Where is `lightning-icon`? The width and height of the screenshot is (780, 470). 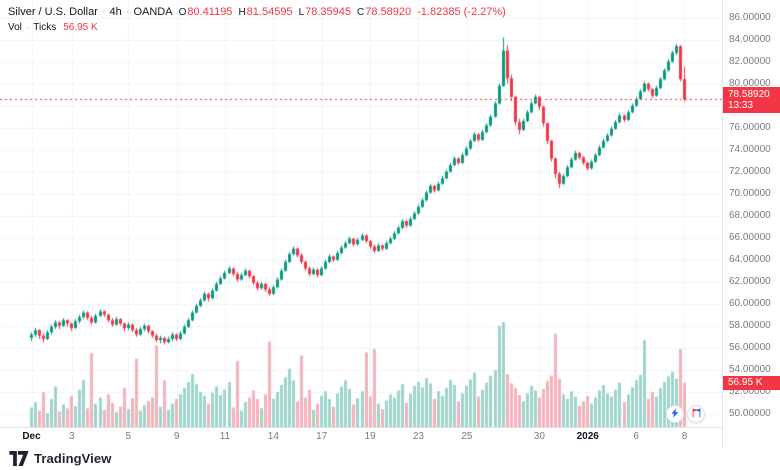 lightning-icon is located at coordinates (675, 414).